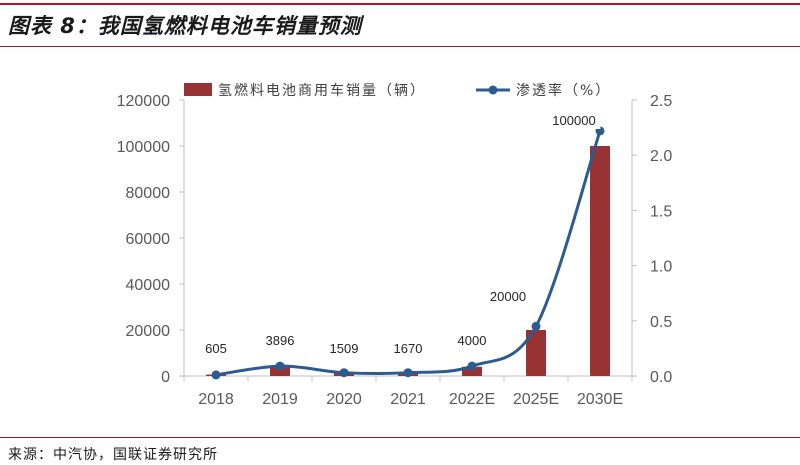  What do you see at coordinates (600, 261) in the screenshot?
I see `bar-2030E` at bounding box center [600, 261].